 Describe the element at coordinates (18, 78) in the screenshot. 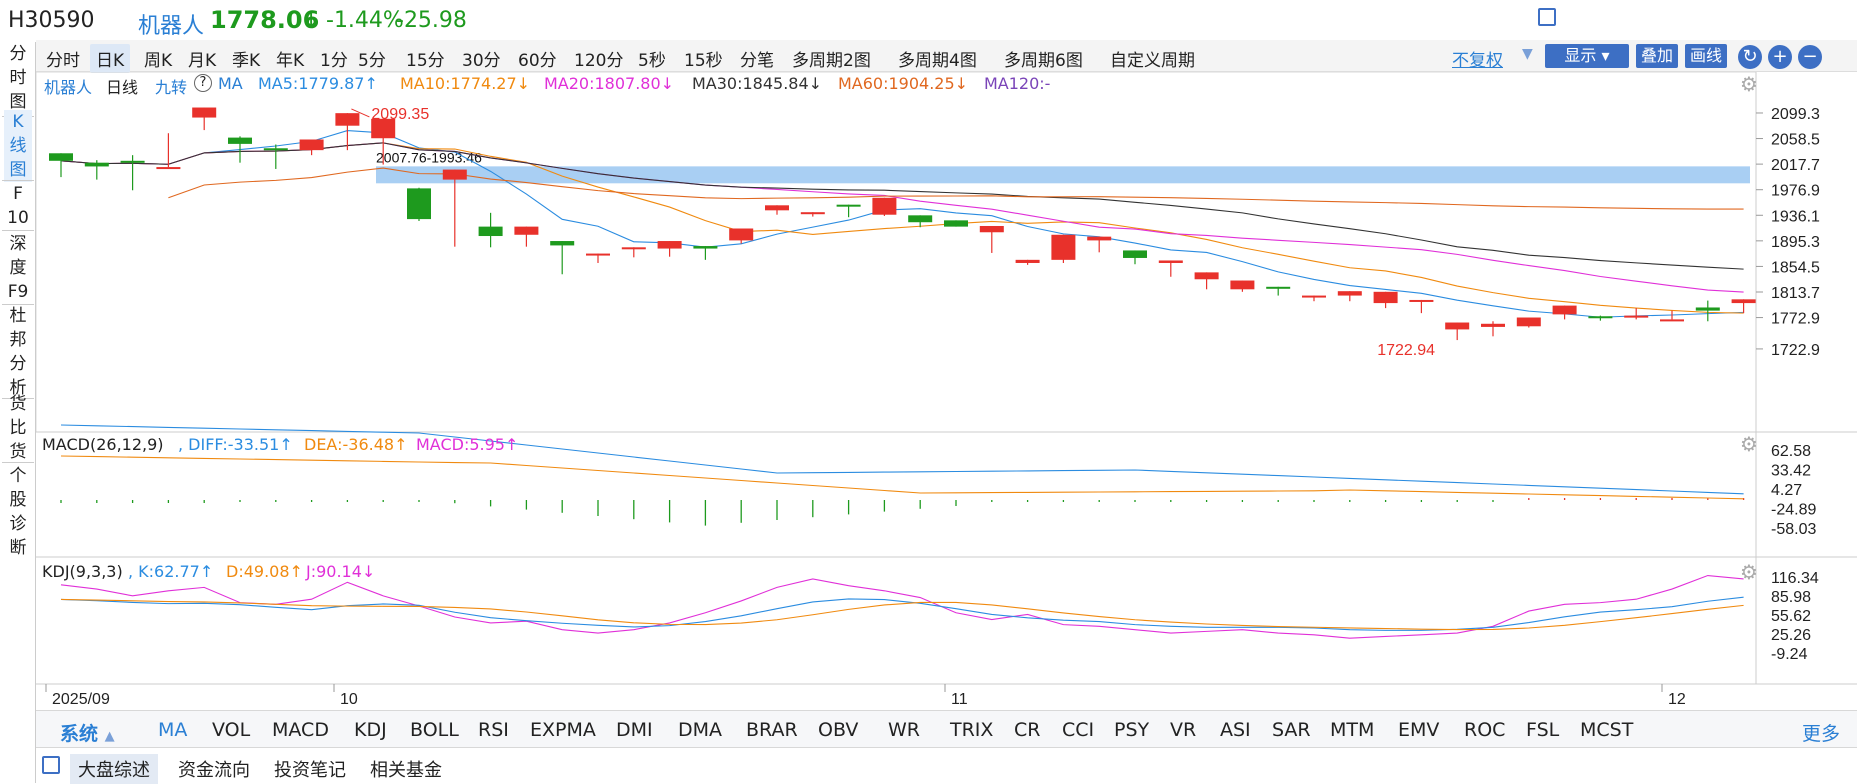

I see `nav-timeshare: 分时图` at that location.